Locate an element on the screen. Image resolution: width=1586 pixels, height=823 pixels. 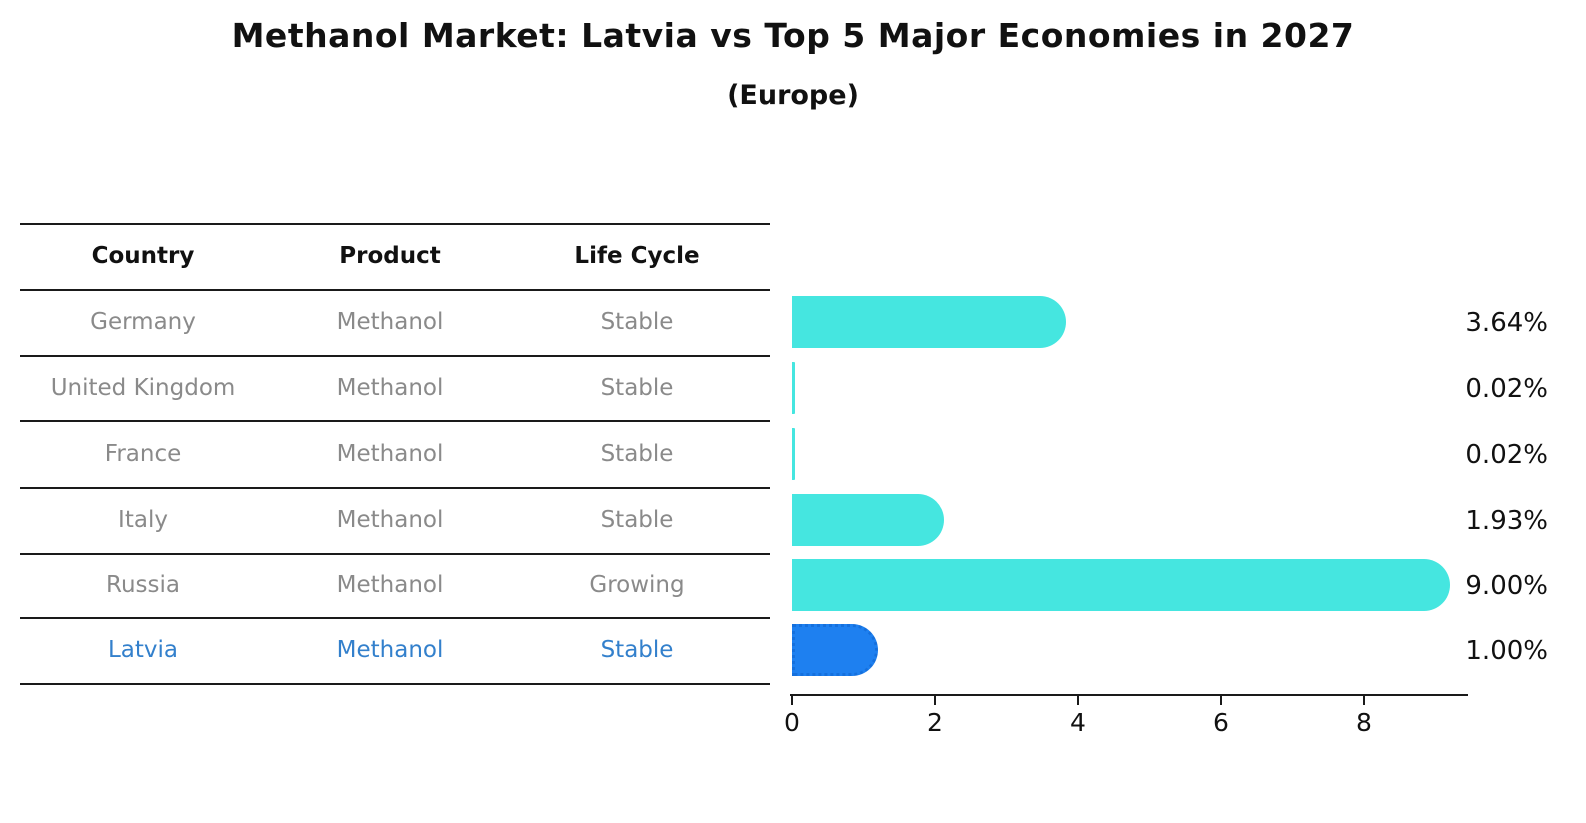
bar-united-kingdom is located at coordinates (793, 387).